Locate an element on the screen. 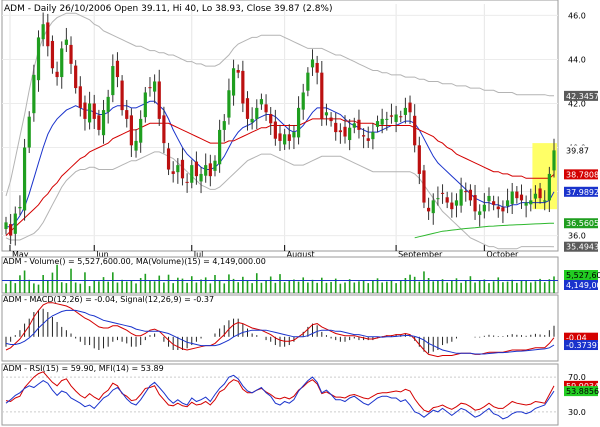 The height and width of the screenshot is (427, 600). month-label: May is located at coordinates (20, 254).